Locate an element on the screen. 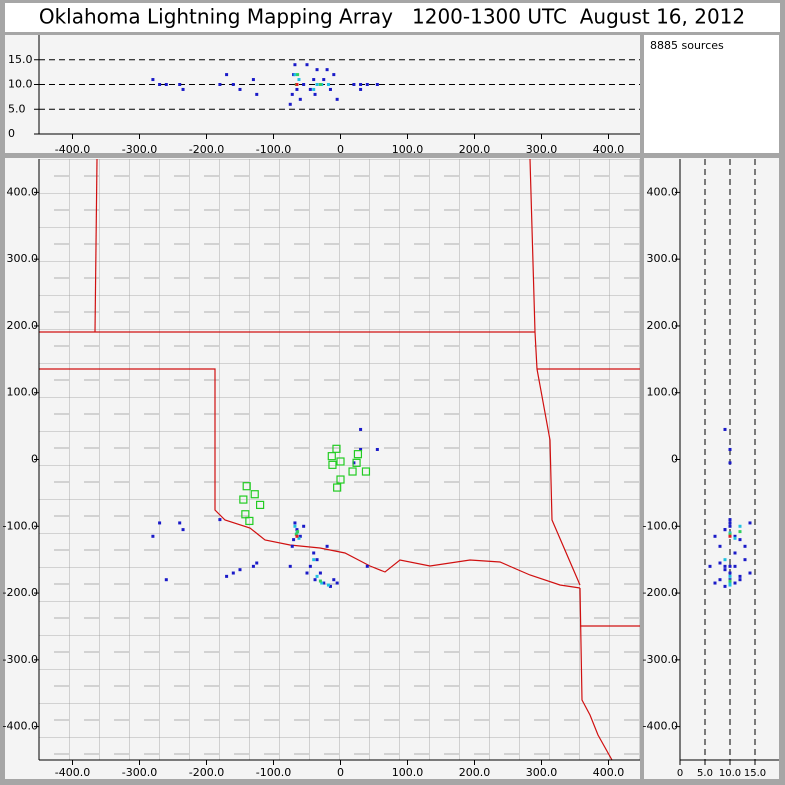 This screenshot has height=785, width=785. border is located at coordinates (96, 246).